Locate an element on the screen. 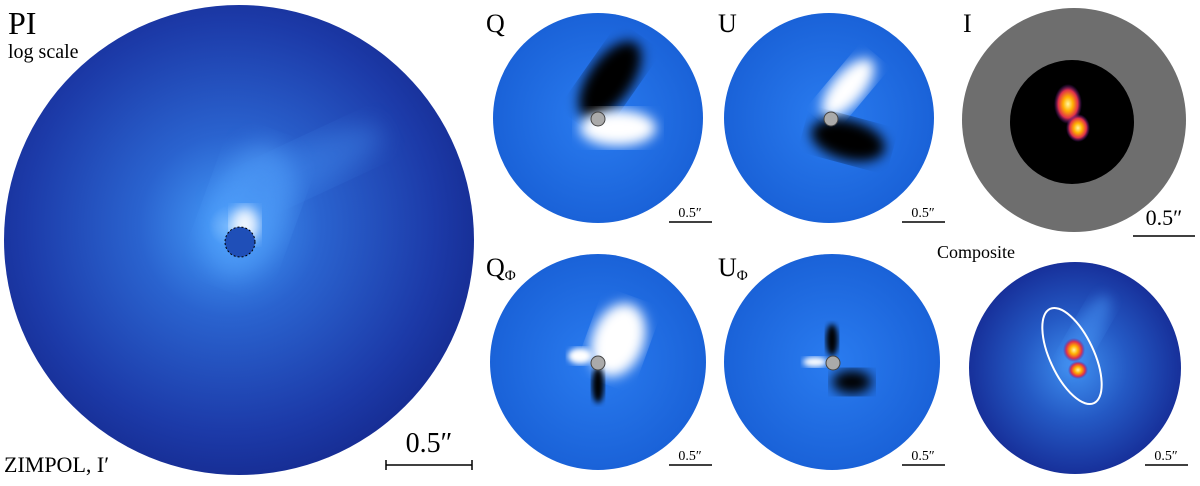 The height and width of the screenshot is (486, 1200). q-panel: Q 0.5″ is located at coordinates (599, 116).